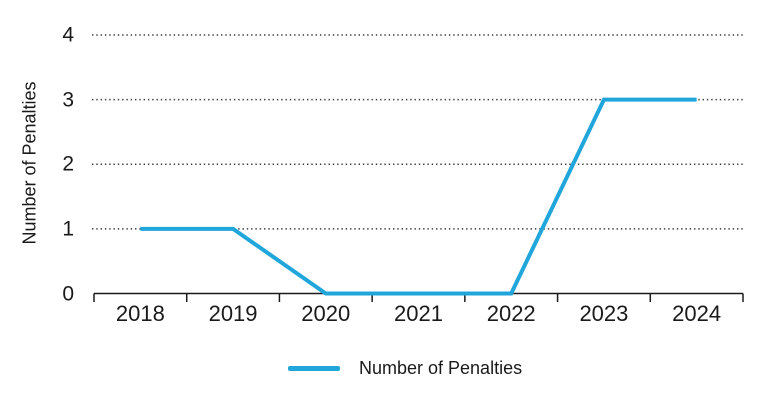 This screenshot has height=402, width=768. I want to click on x-tick-label: 2021, so click(418, 313).